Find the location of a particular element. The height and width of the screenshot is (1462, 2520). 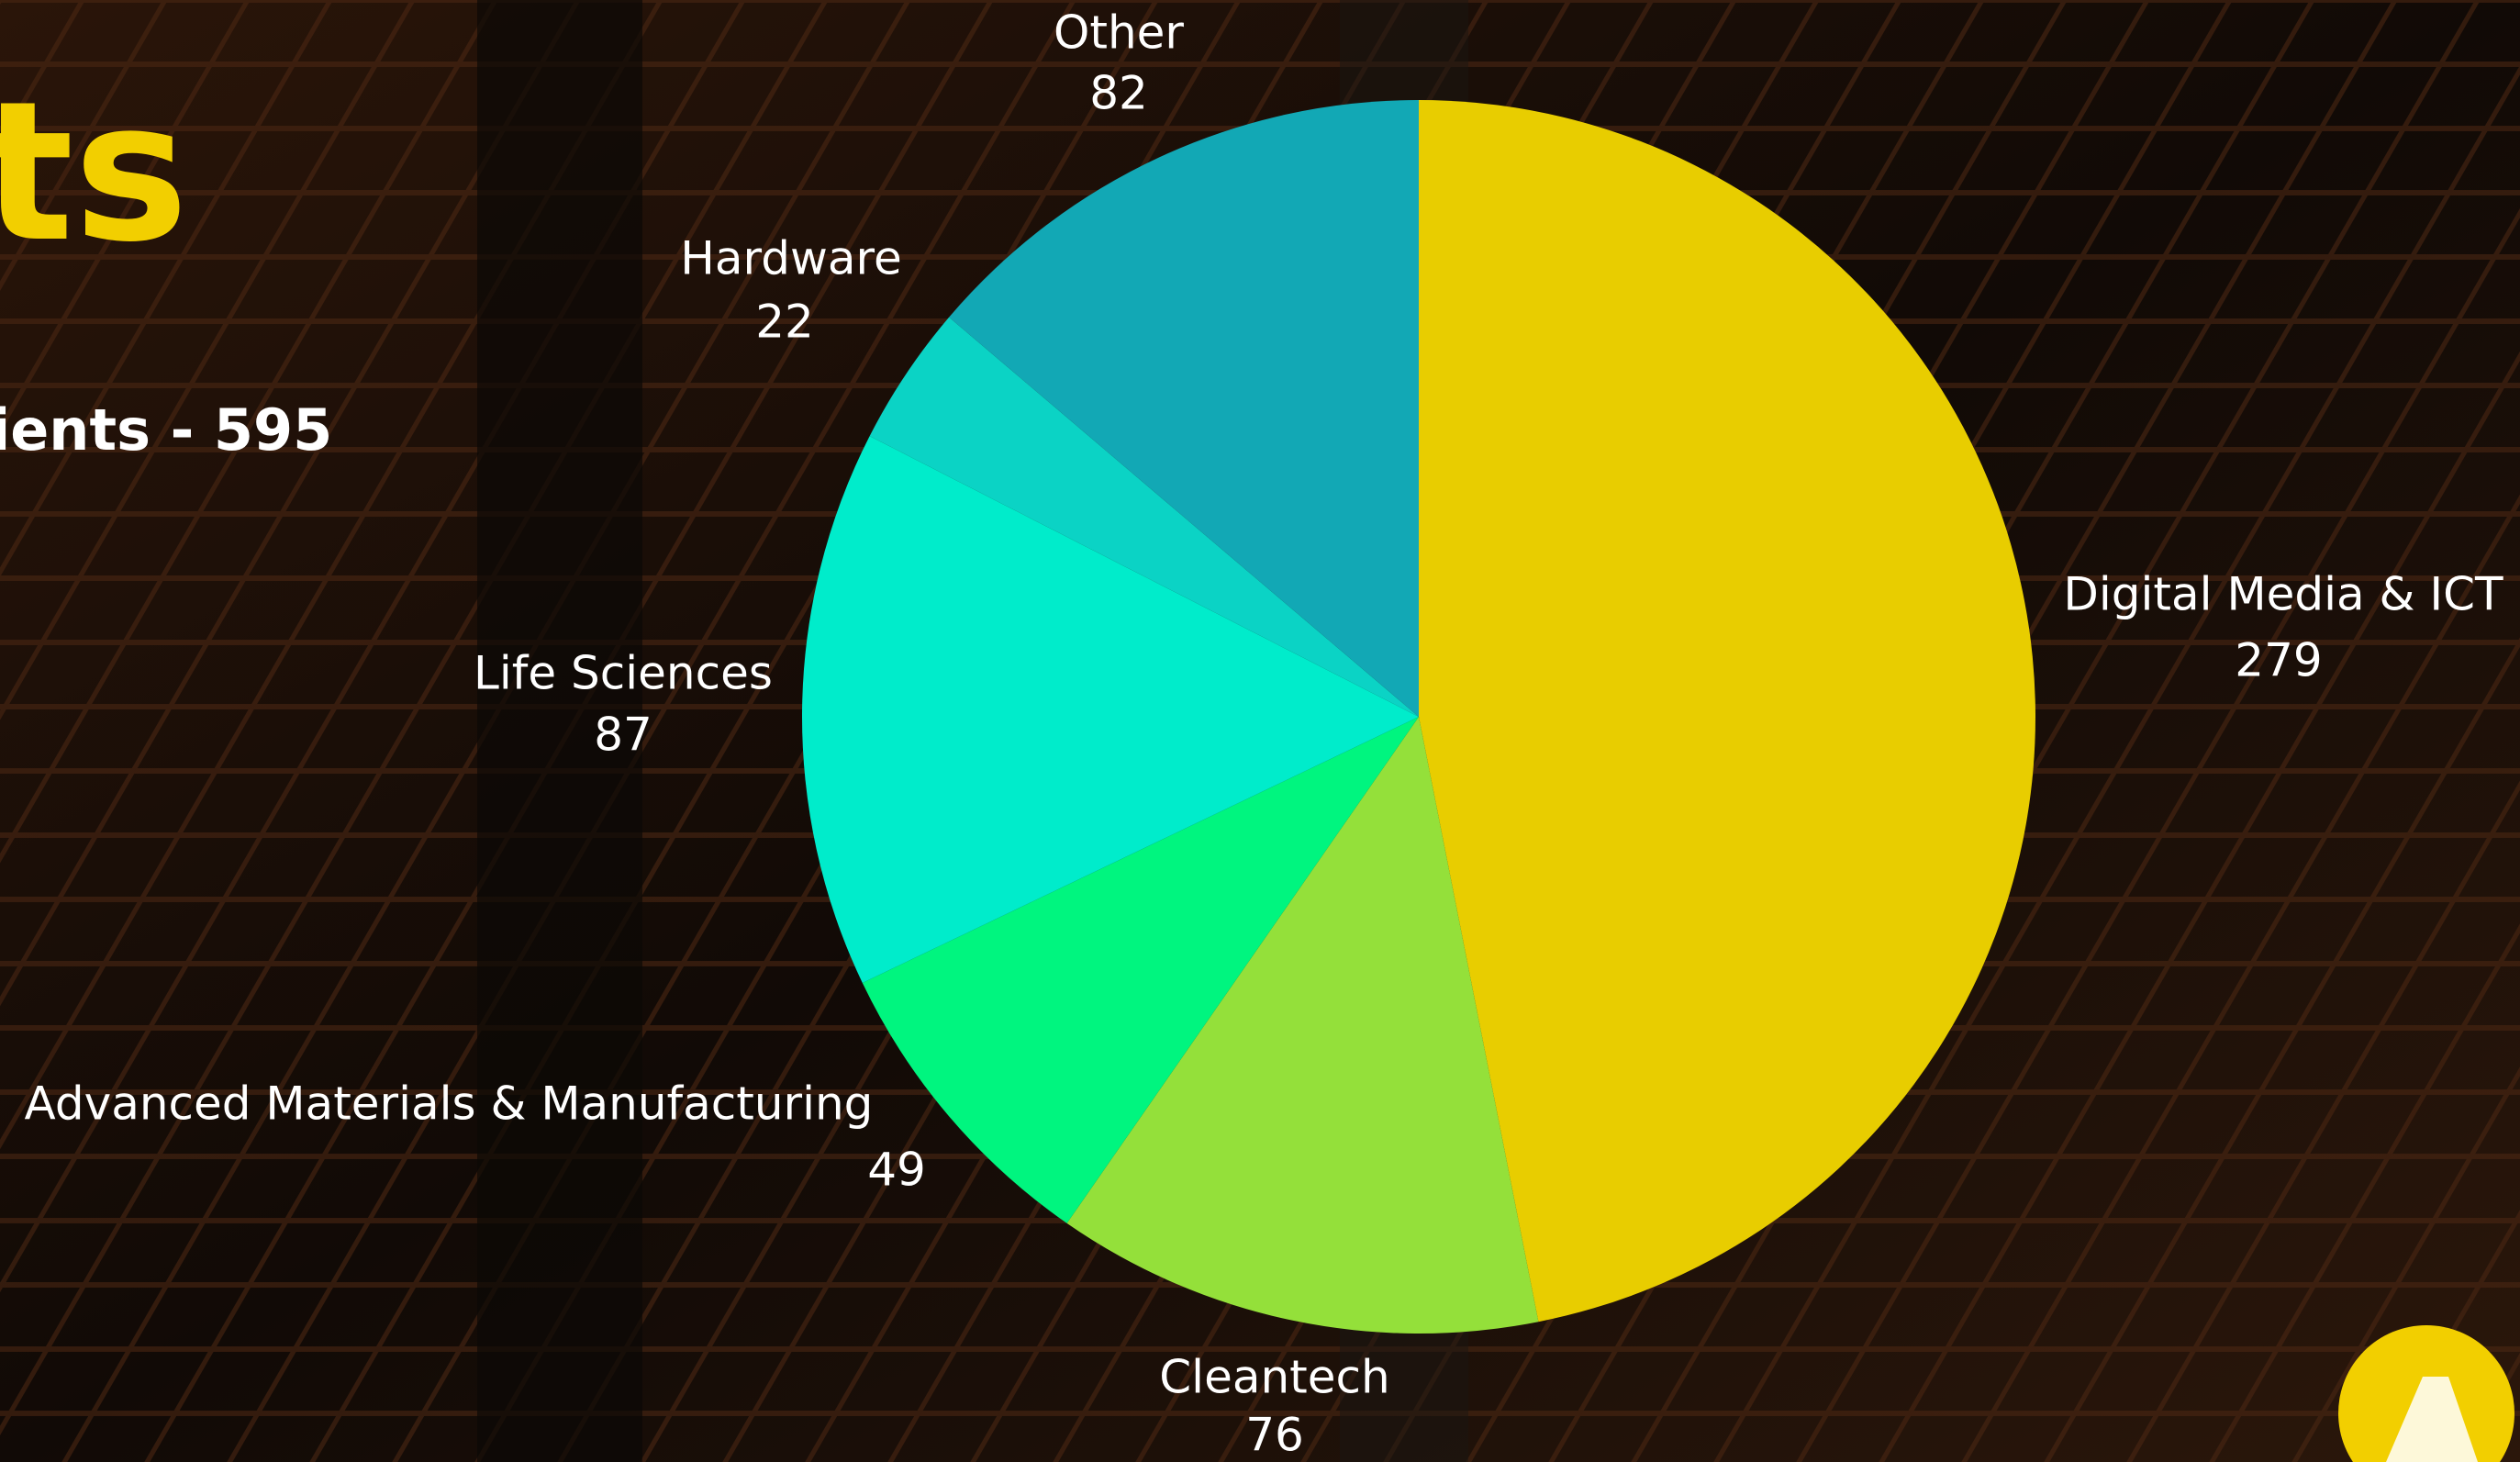

slice-label: Other is located at coordinates (1119, 33).